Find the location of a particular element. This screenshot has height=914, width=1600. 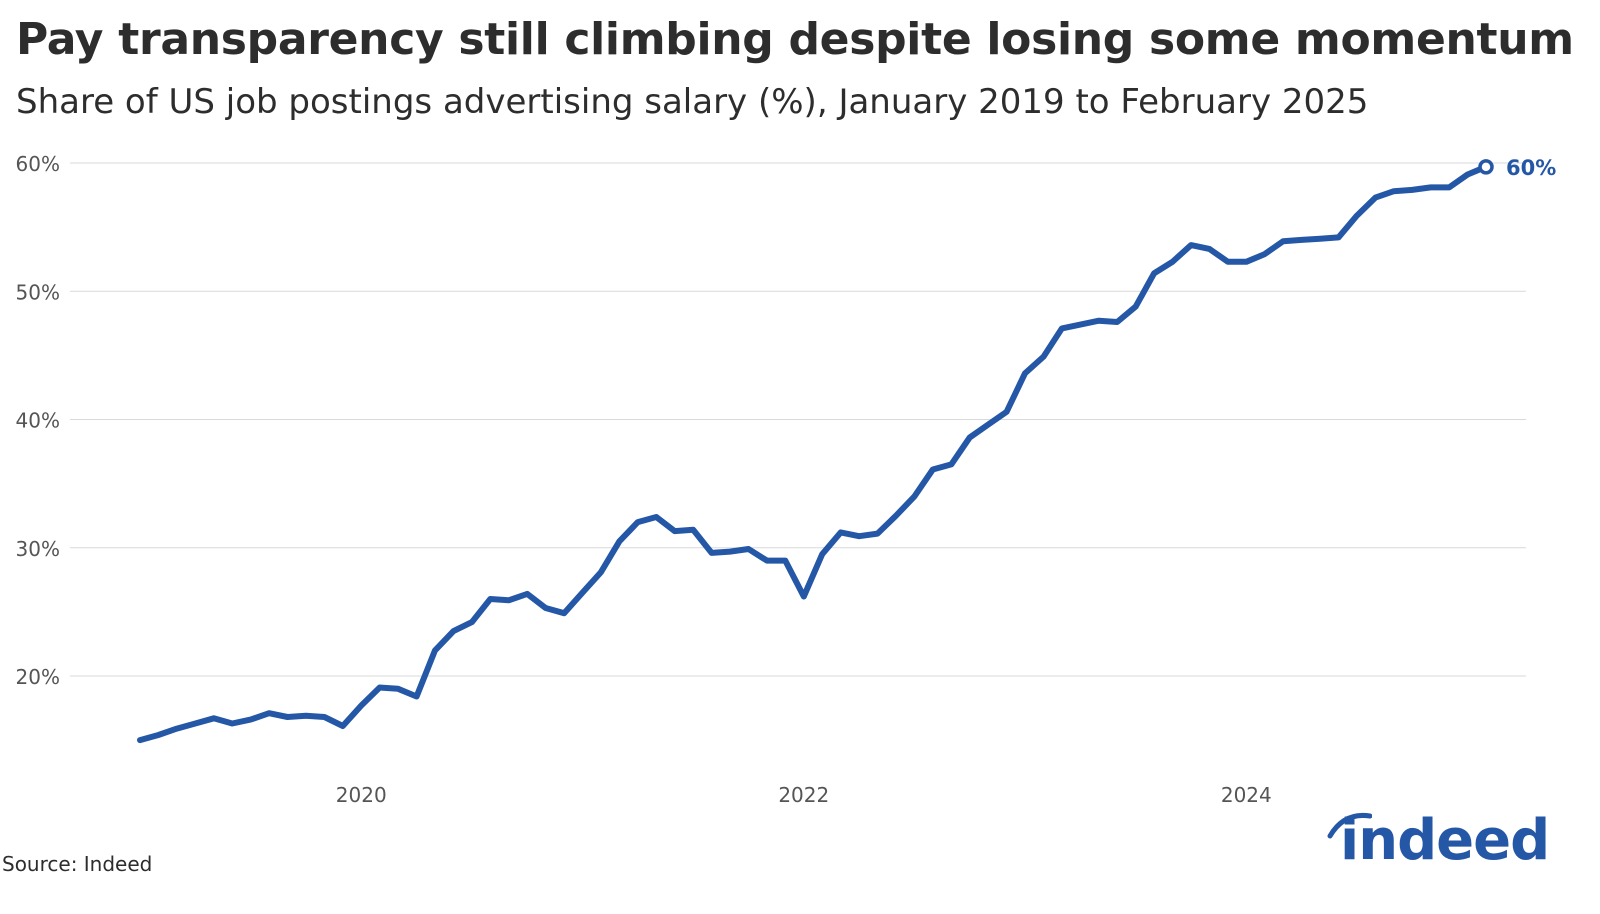

x-tick-label: 2022 is located at coordinates (803, 795).